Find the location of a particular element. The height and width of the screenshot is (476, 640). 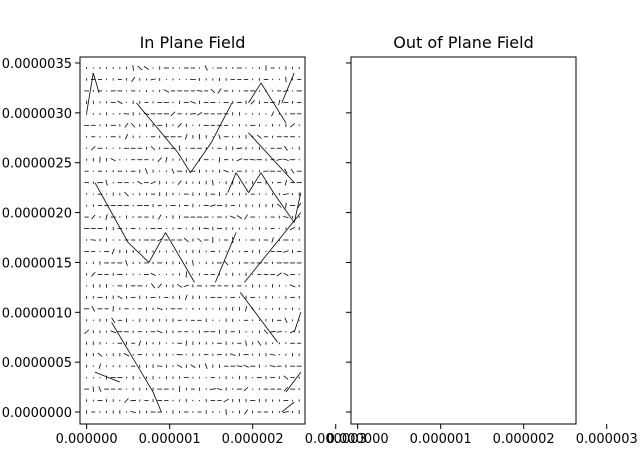

x-tick-label: 0.000002 is located at coordinates (524, 439).